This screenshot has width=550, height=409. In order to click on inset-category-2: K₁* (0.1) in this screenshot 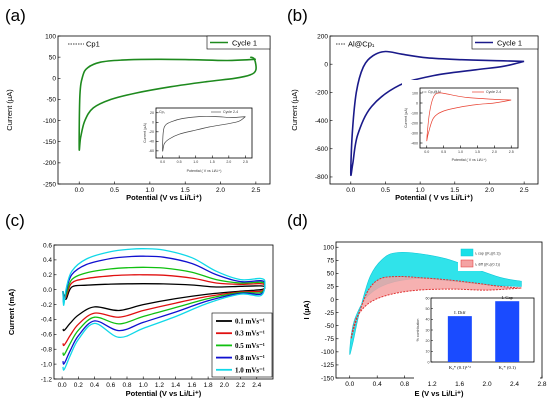, I will do `click(508, 367)`.